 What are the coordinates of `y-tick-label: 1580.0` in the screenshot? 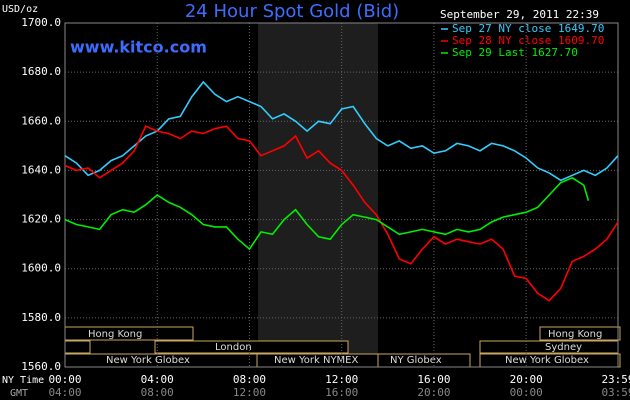 It's located at (41, 317).